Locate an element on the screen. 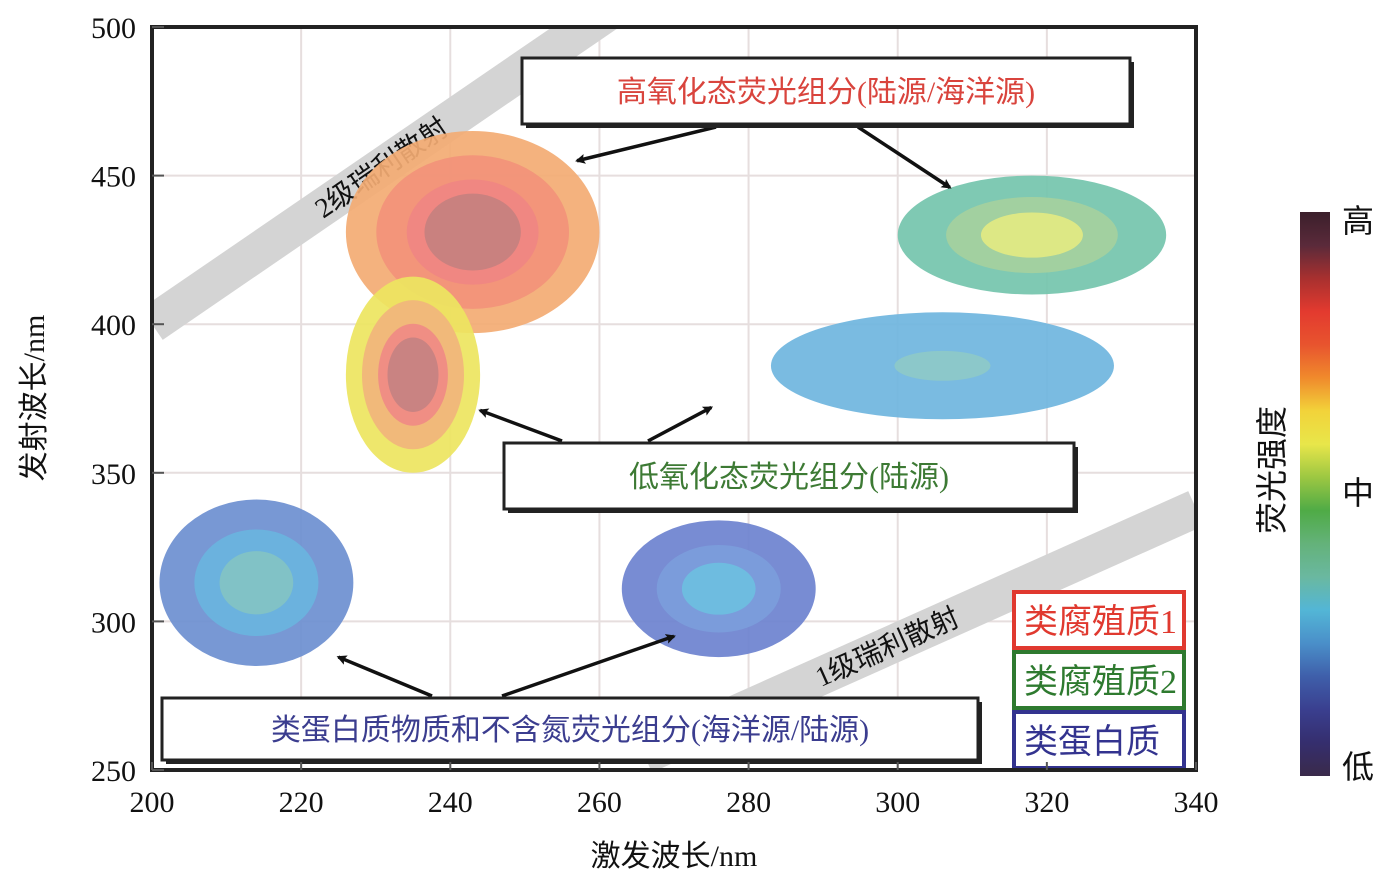  colorbar: 高 中 低 荧光强度 is located at coordinates (1314, 494).